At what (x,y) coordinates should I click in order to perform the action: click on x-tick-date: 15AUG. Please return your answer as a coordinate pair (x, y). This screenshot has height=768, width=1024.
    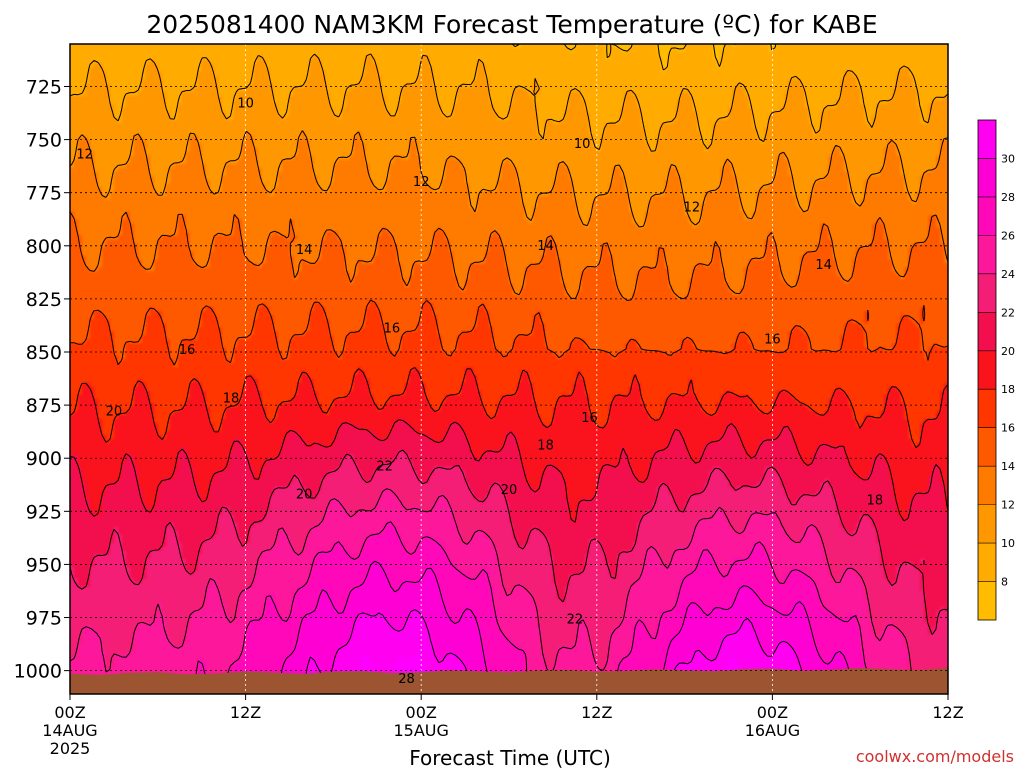
    Looking at the image, I should click on (420, 730).